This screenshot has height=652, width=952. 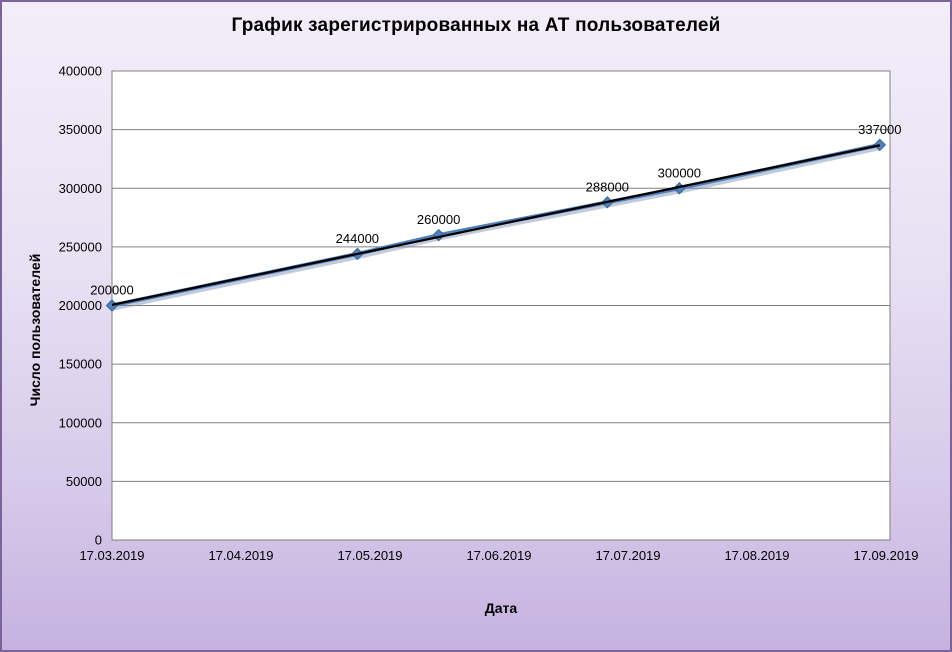 What do you see at coordinates (98, 540) in the screenshot?
I see `svg-text: 0` at bounding box center [98, 540].